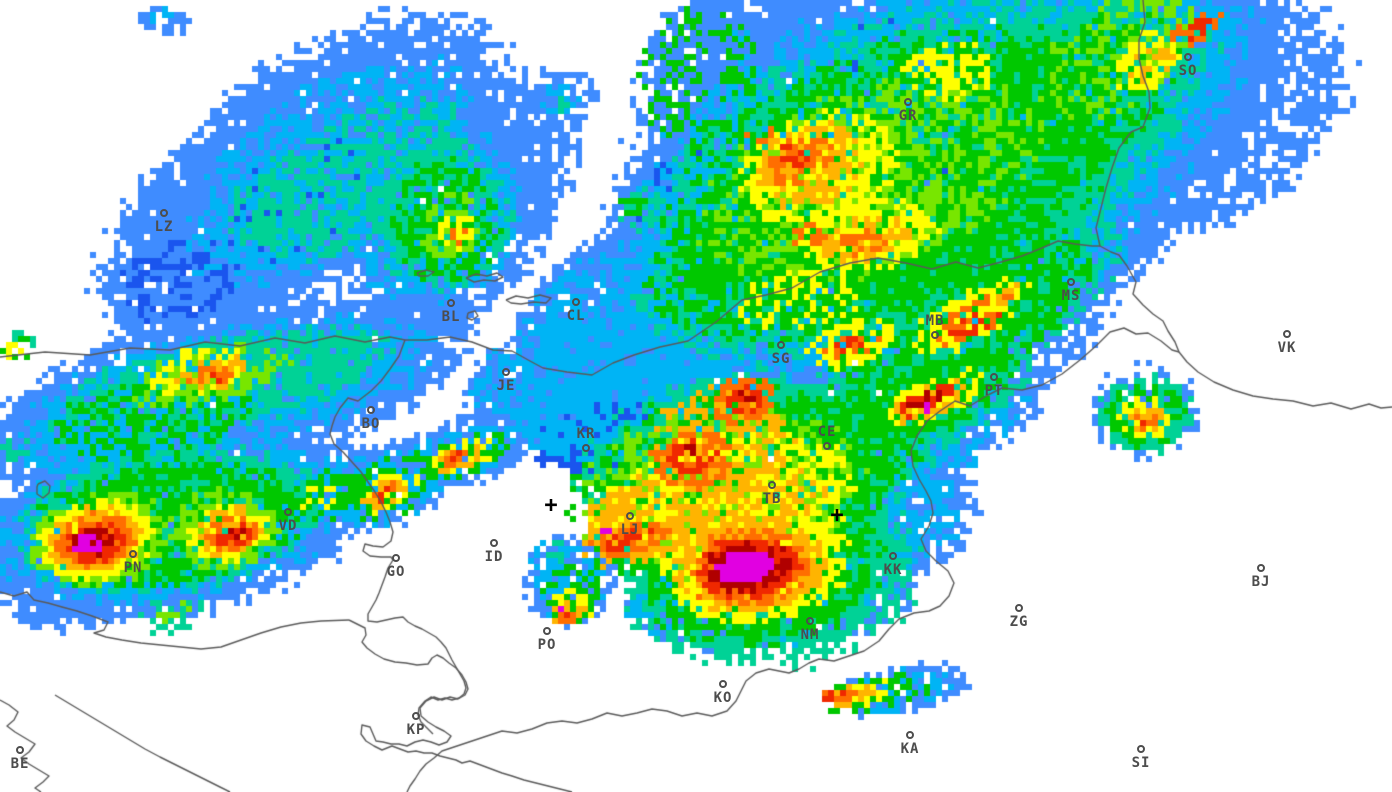 The image size is (1392, 792). Describe the element at coordinates (586, 434) in the screenshot. I see `station-code-label: KR` at that location.